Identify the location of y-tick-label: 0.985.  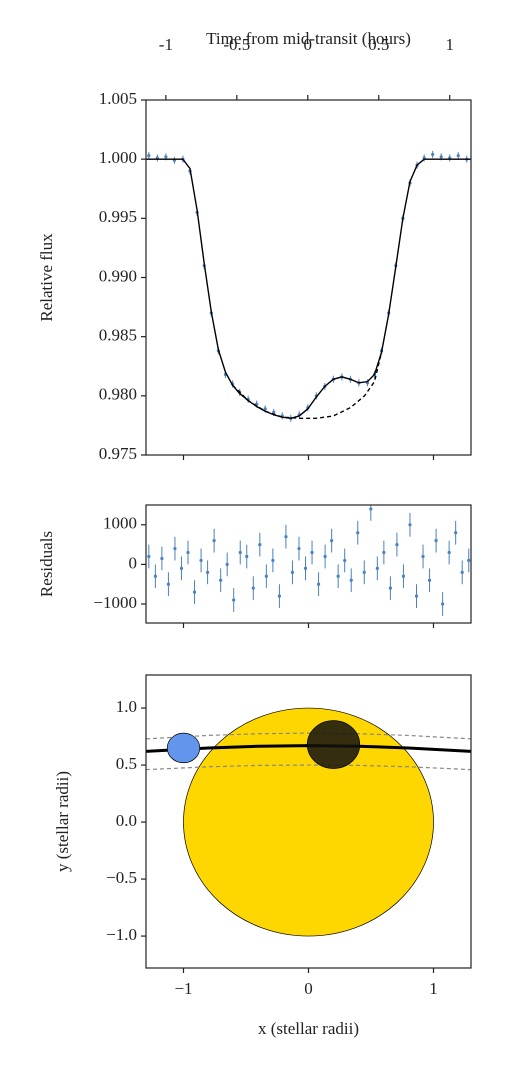
(118, 335).